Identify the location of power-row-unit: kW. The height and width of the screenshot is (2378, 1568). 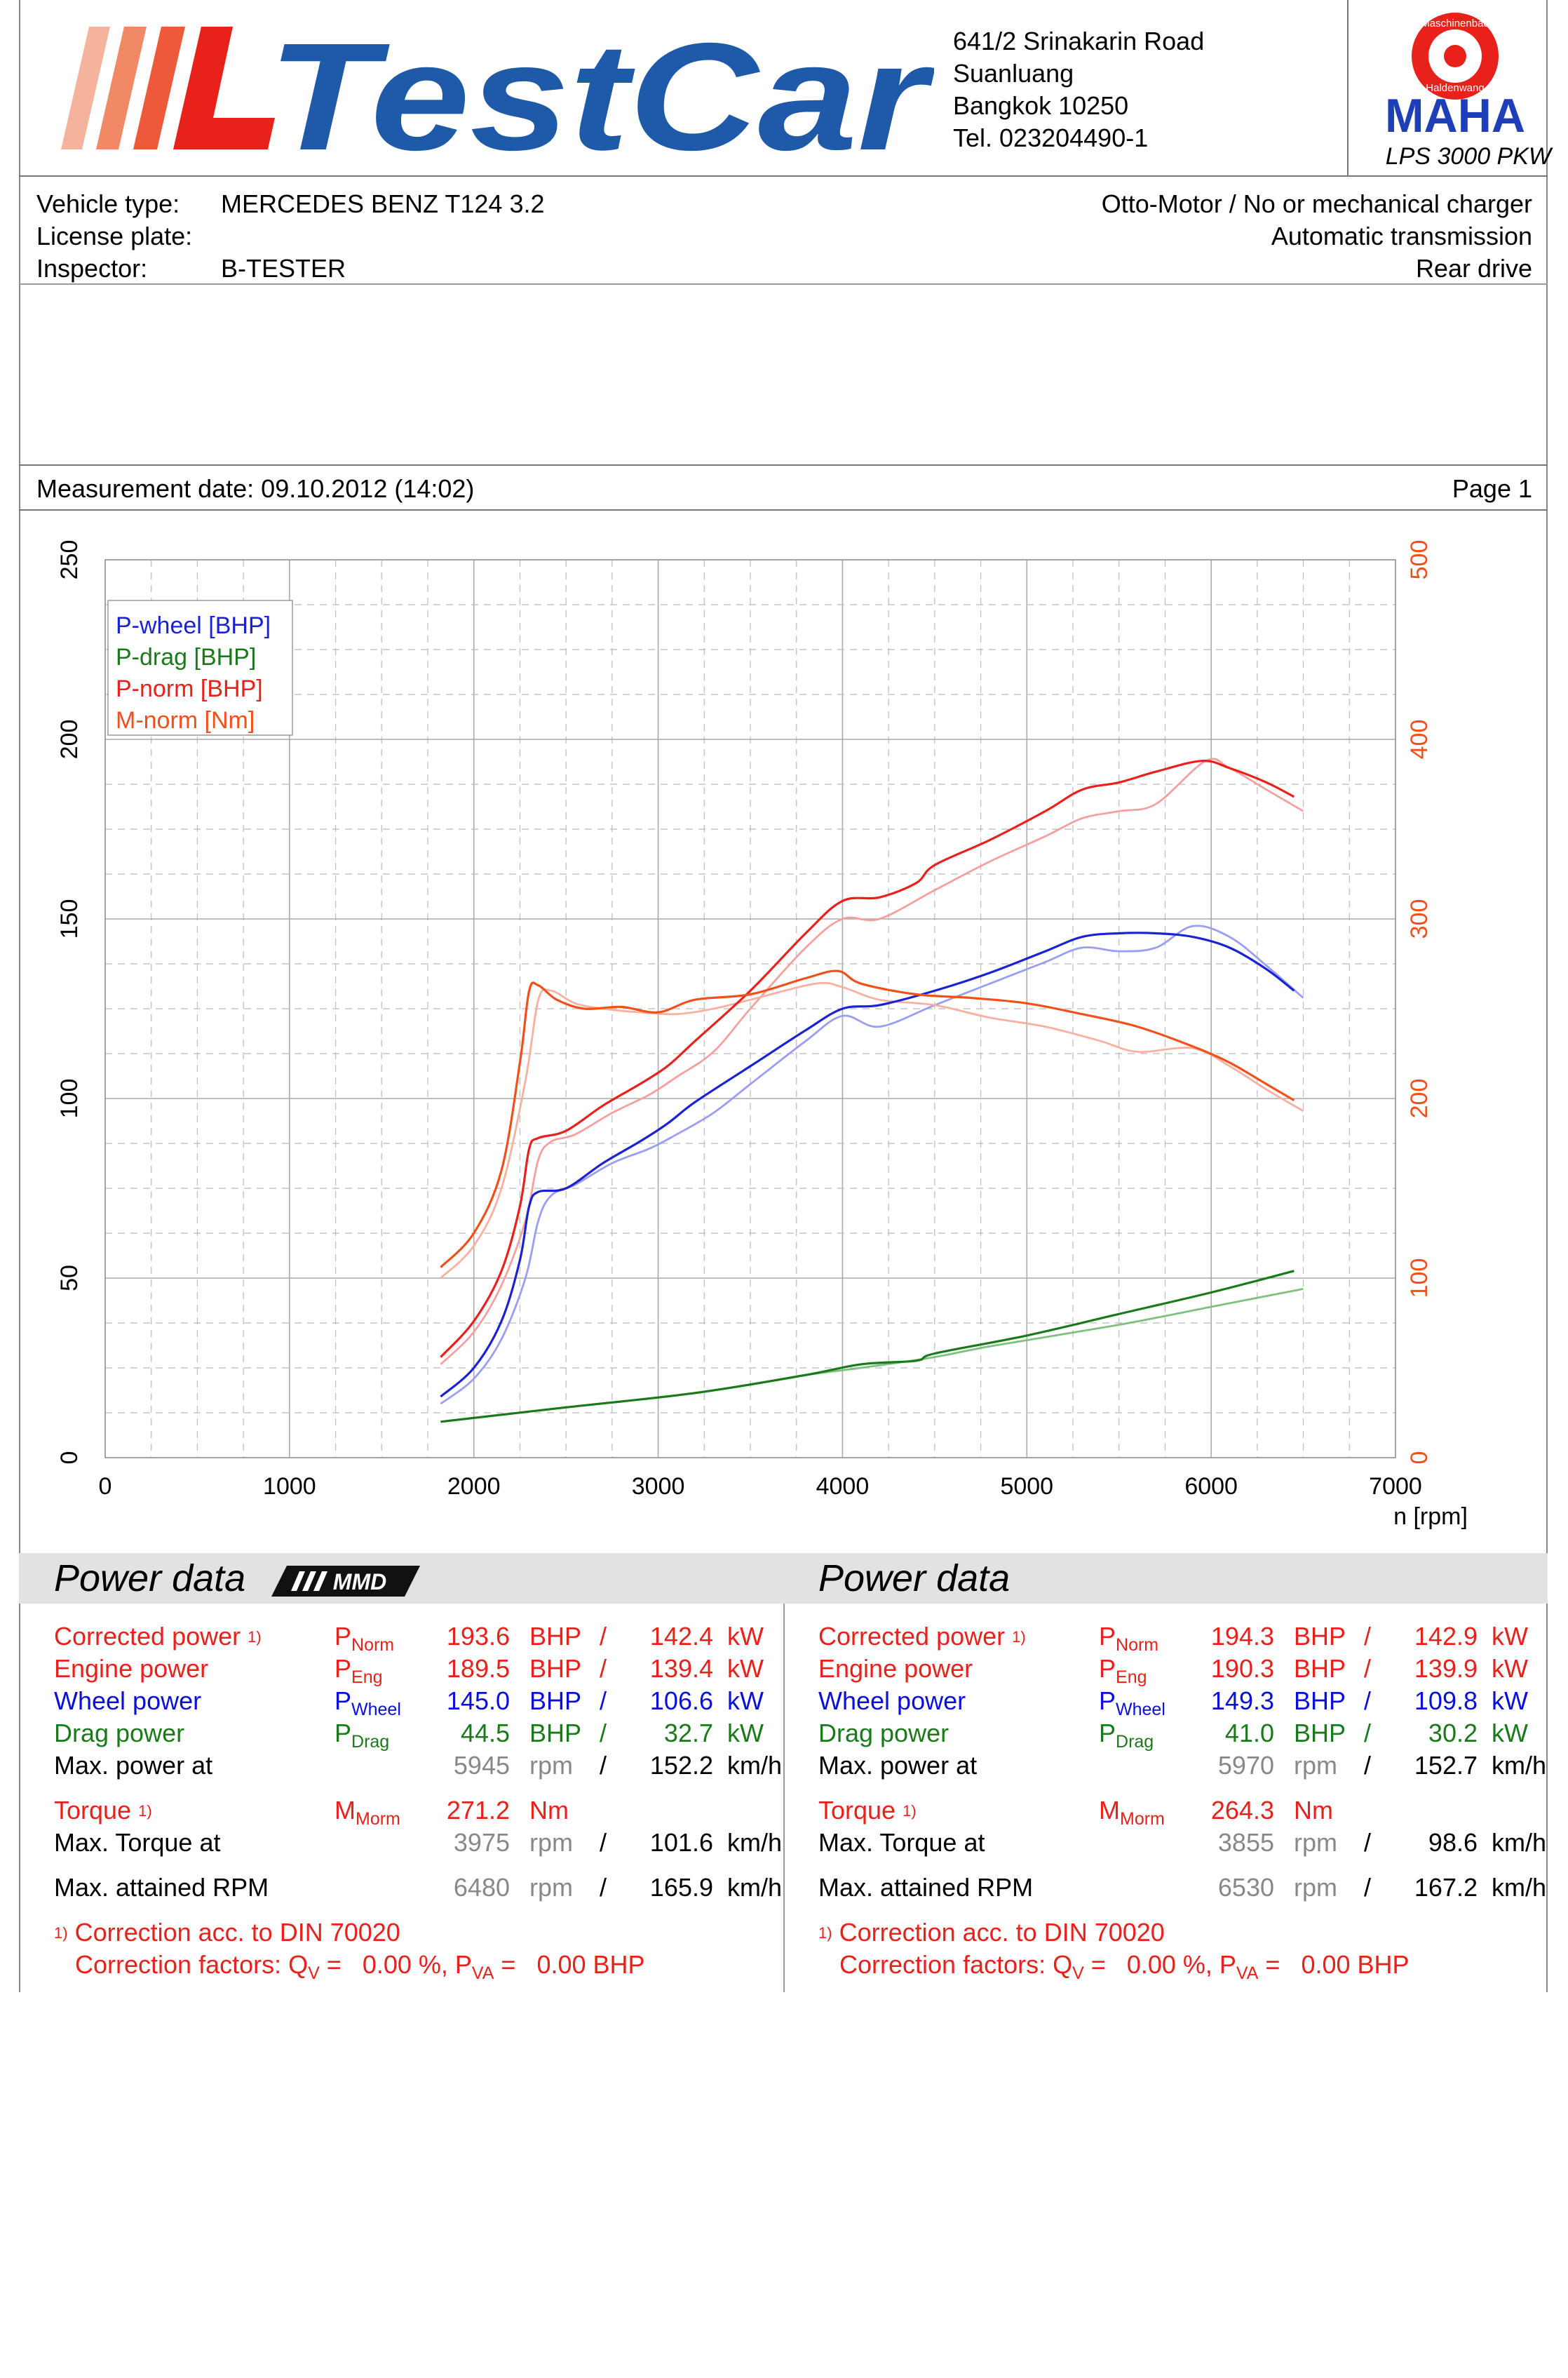
(745, 1733).